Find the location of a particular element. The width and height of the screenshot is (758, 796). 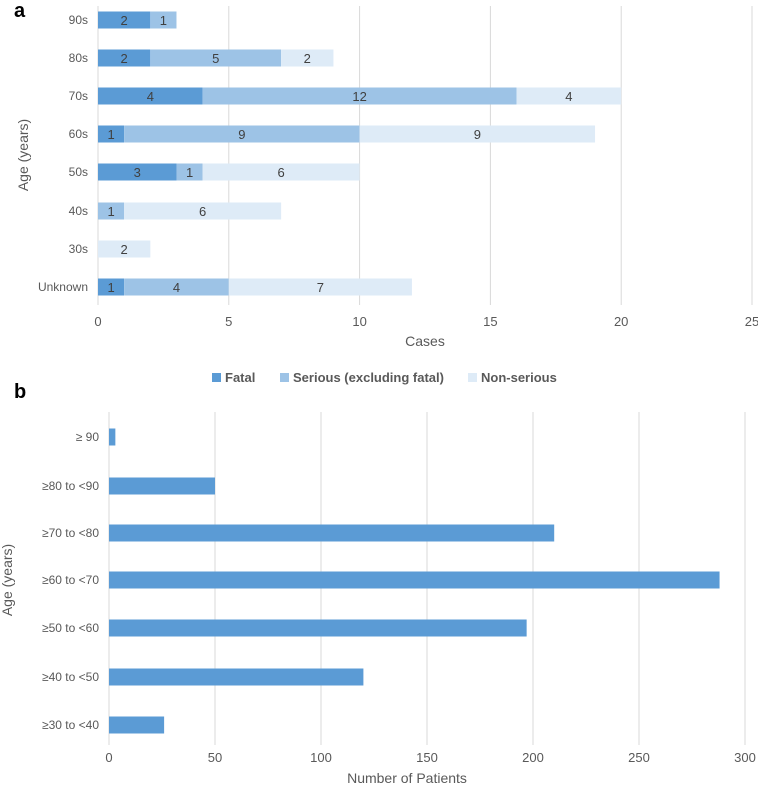

legend-item: Non-serious is located at coordinates (519, 377).